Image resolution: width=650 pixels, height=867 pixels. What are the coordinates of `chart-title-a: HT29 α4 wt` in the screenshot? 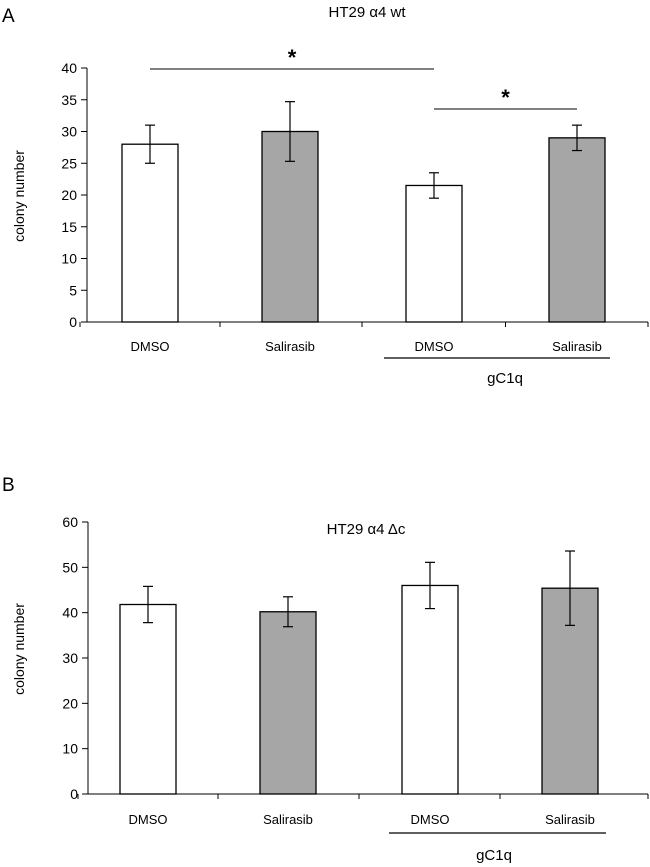 It's located at (367, 12).